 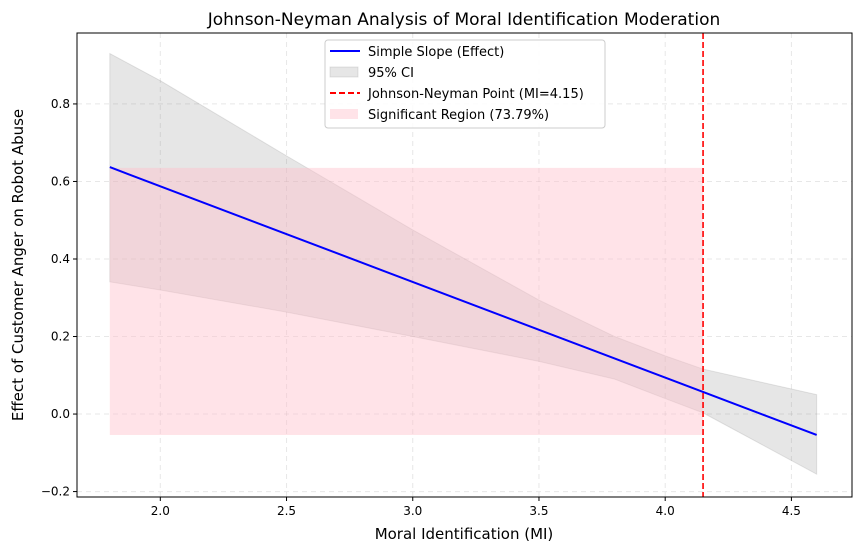 What do you see at coordinates (464, 534) in the screenshot?
I see `x-axis-label: Moral Identification (MI)` at bounding box center [464, 534].